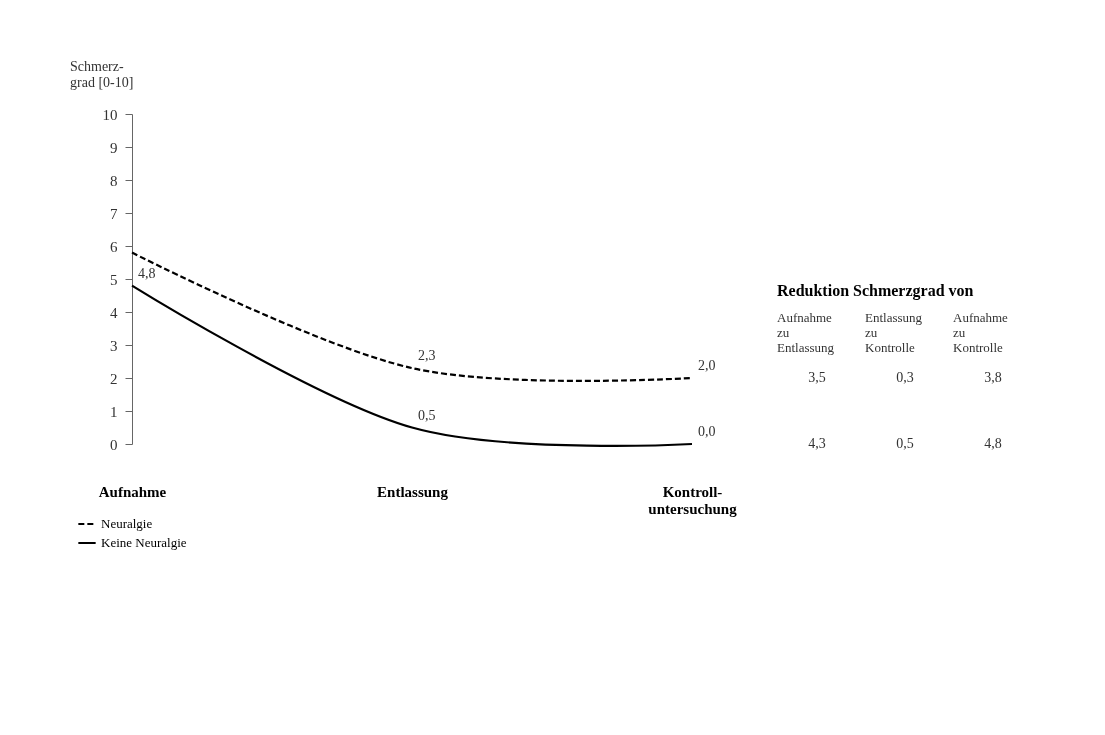 Image resolution: width=1105 pixels, height=735 pixels. What do you see at coordinates (817, 443) in the screenshot?
I see `annotation: 4,3` at bounding box center [817, 443].